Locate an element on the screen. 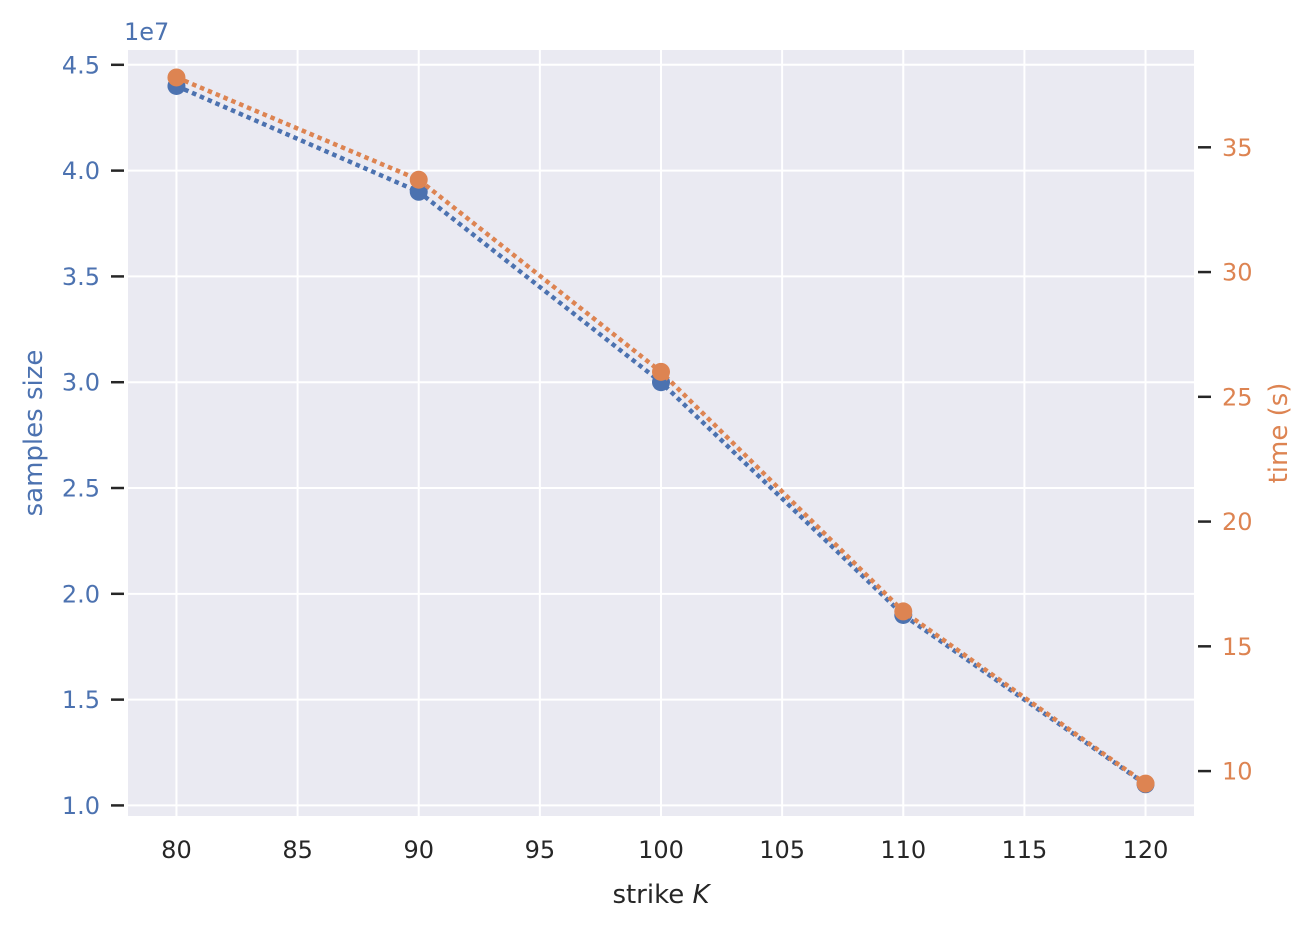 The height and width of the screenshot is (929, 1313). right-tick-label: 15 is located at coordinates (1237, 647).